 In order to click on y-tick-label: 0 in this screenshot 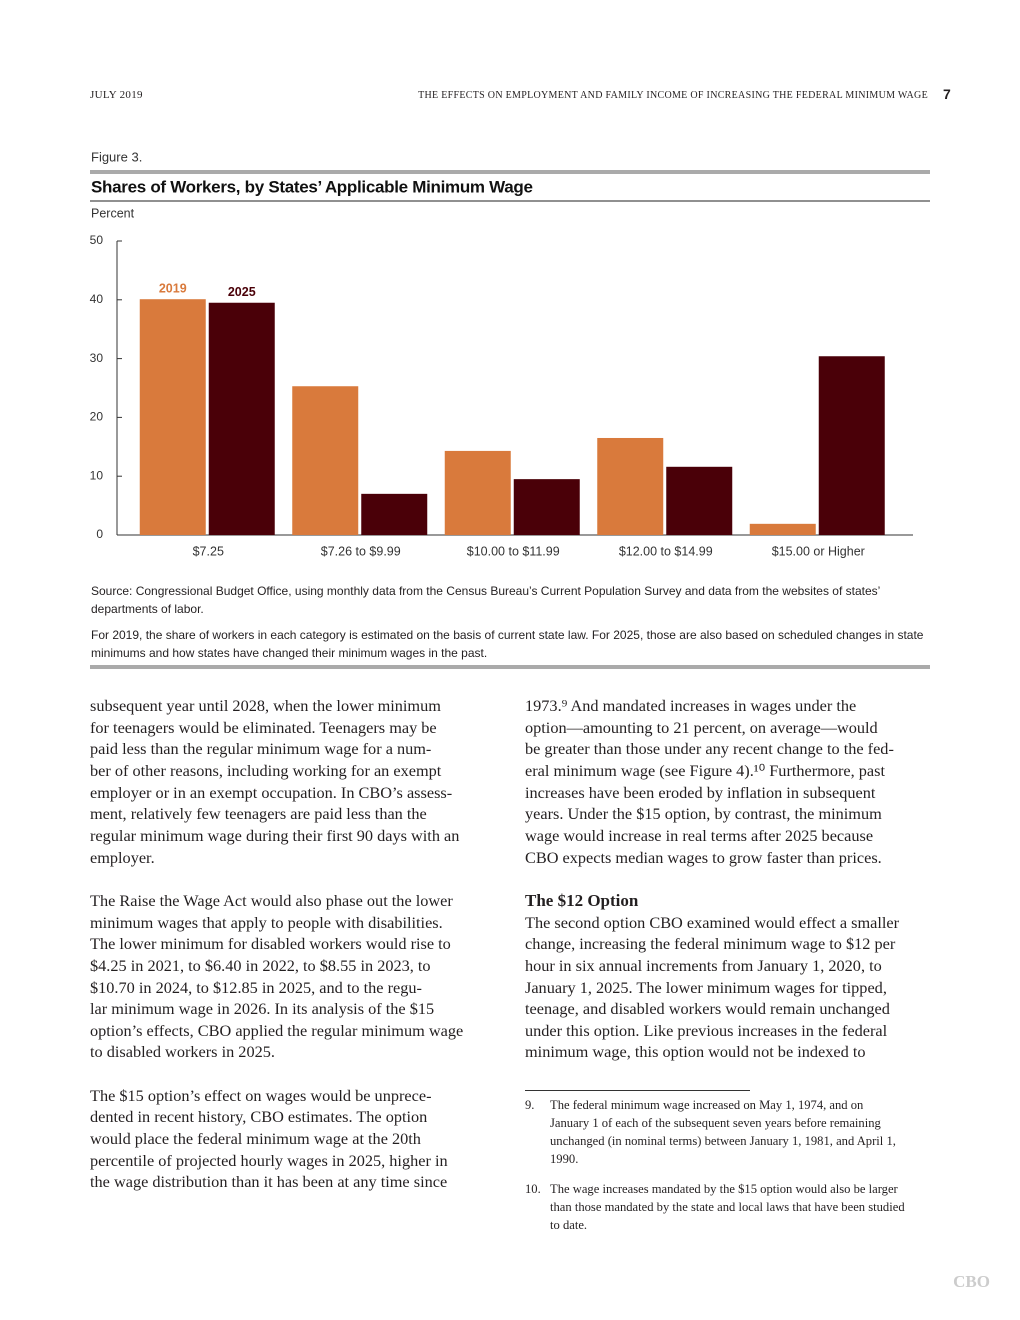, I will do `click(99, 534)`.